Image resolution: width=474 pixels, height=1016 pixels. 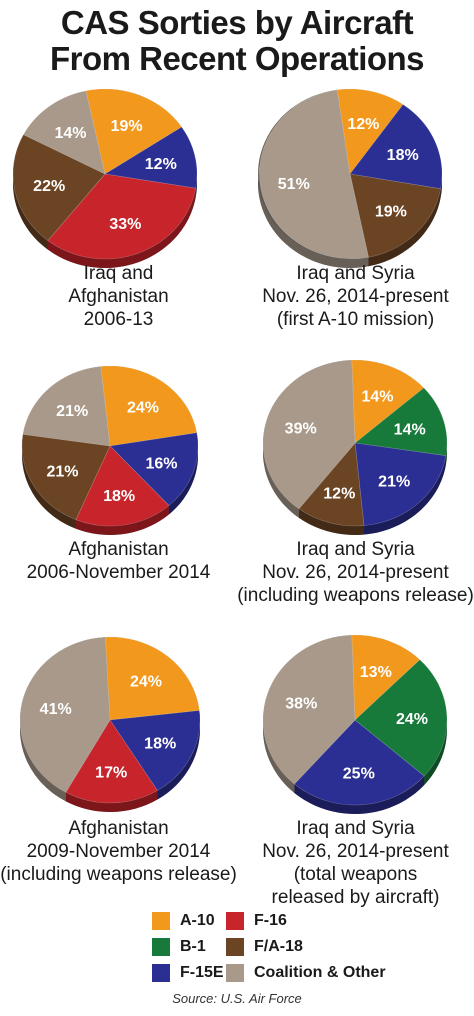 I want to click on chart-caption-line: (first A-10 mission), so click(x=355, y=319).